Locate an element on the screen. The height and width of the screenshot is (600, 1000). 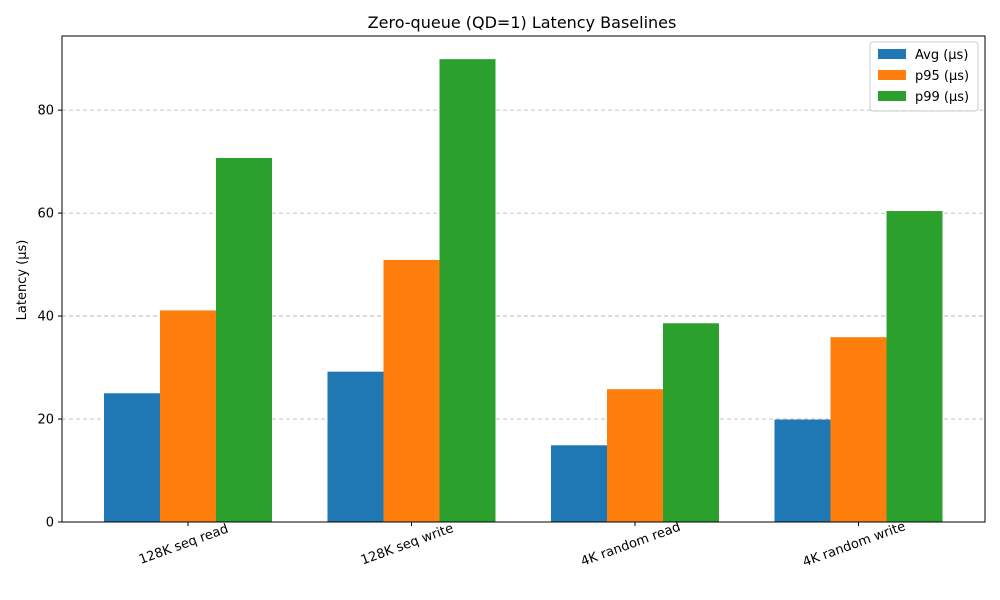
legend: Avg (µs) p95 (µs) p99 (µs) is located at coordinates (924, 76).